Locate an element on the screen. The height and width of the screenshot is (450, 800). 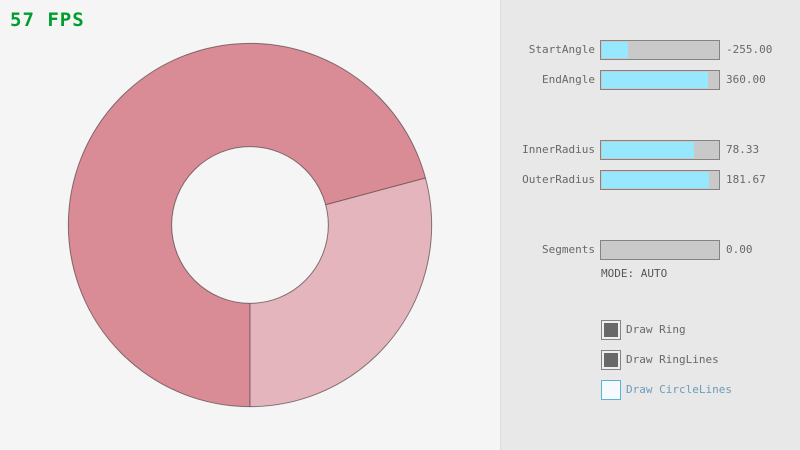
segments-value: 0.00 is located at coordinates (739, 249).